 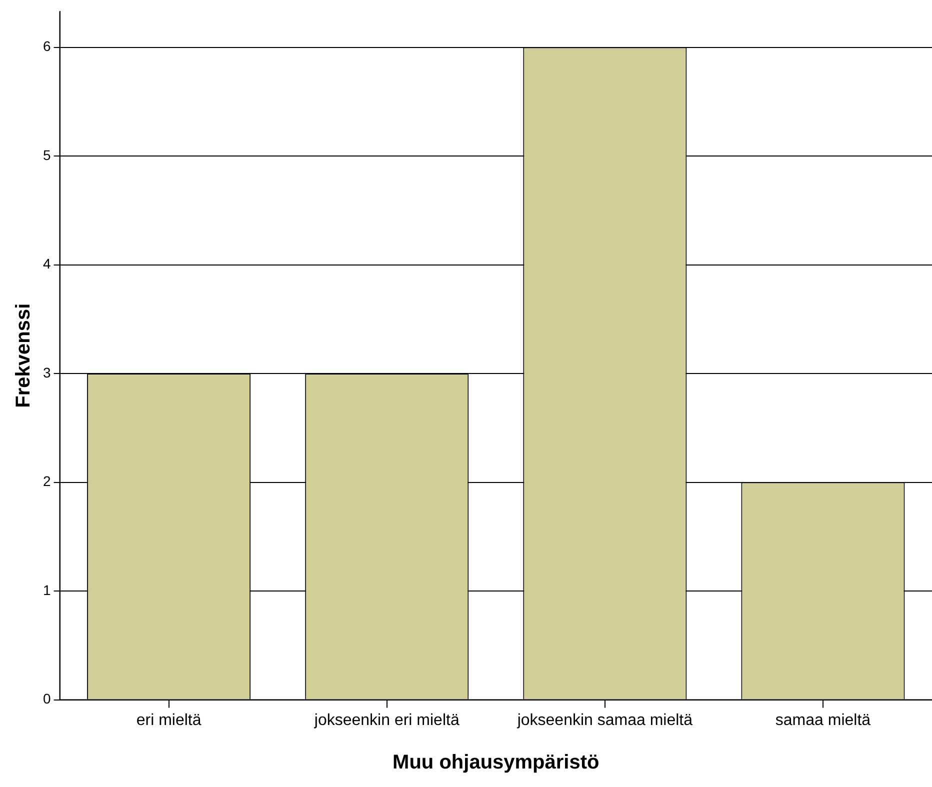 I want to click on x-tick-label: jokseenkin samaa mieltä, so click(x=604, y=720).